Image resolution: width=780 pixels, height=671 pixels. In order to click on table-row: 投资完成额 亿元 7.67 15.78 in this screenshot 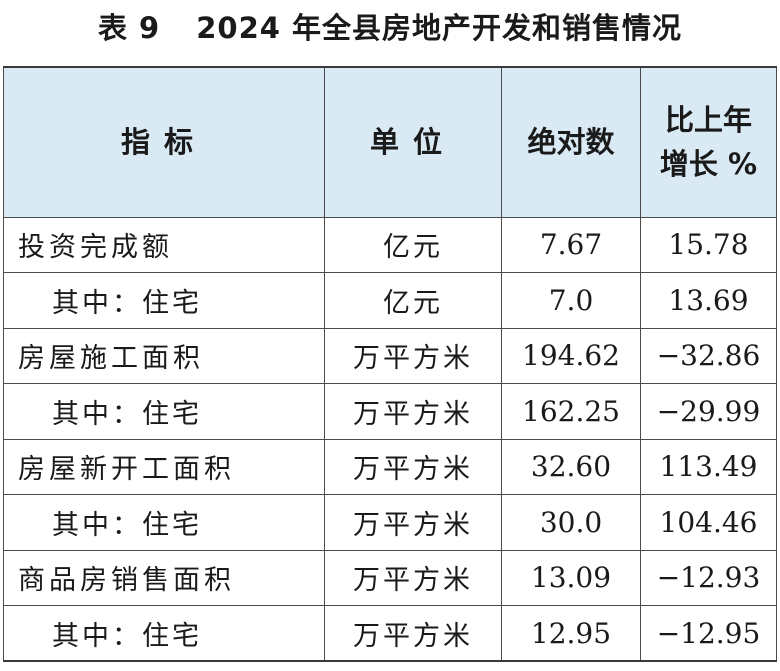, I will do `click(390, 244)`.